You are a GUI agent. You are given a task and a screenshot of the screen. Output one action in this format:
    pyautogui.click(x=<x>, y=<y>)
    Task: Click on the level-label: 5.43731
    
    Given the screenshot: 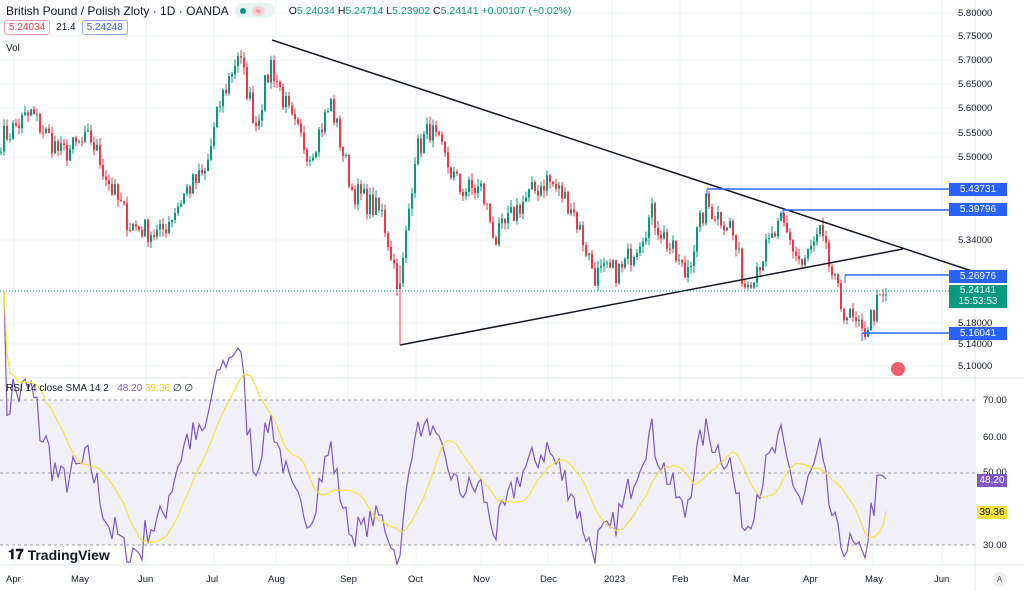 What is the action you would take?
    pyautogui.click(x=978, y=189)
    